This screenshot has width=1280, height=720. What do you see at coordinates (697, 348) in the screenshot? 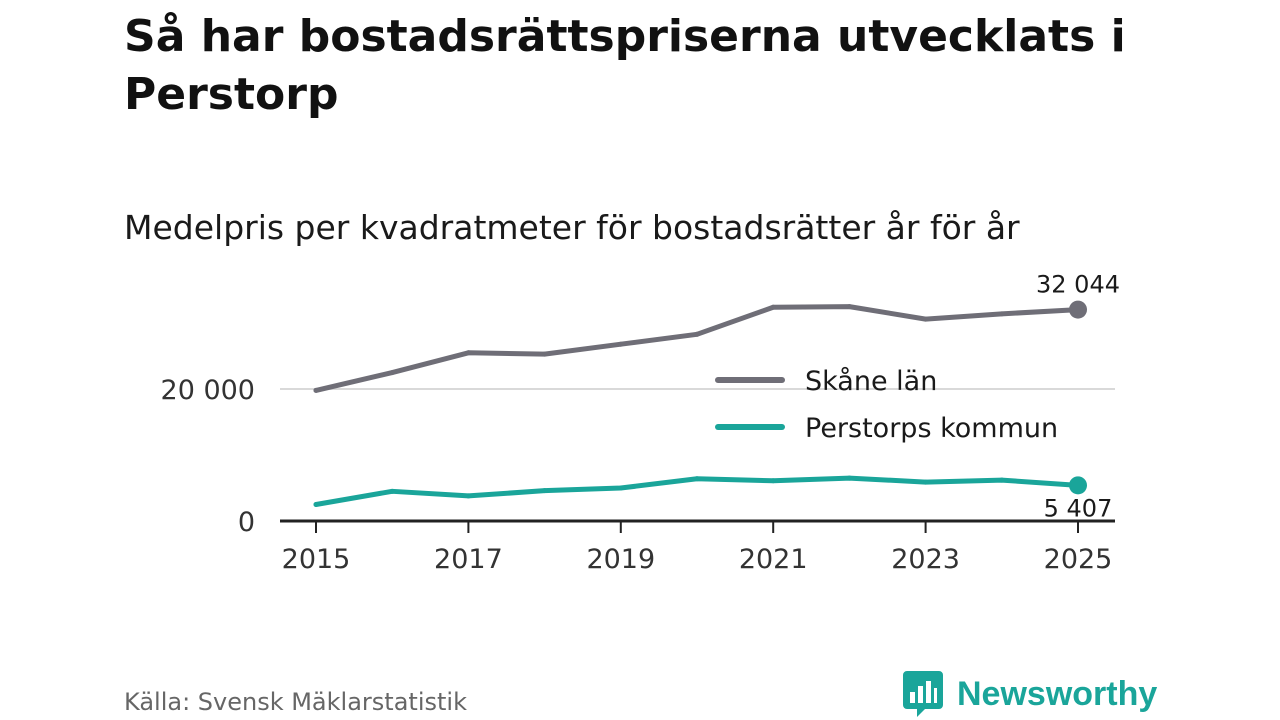
I see `series-line-skane` at bounding box center [697, 348].